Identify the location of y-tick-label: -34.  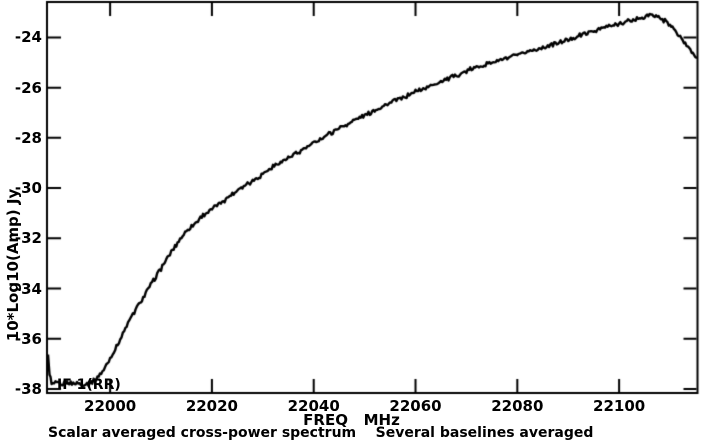
(28, 288).